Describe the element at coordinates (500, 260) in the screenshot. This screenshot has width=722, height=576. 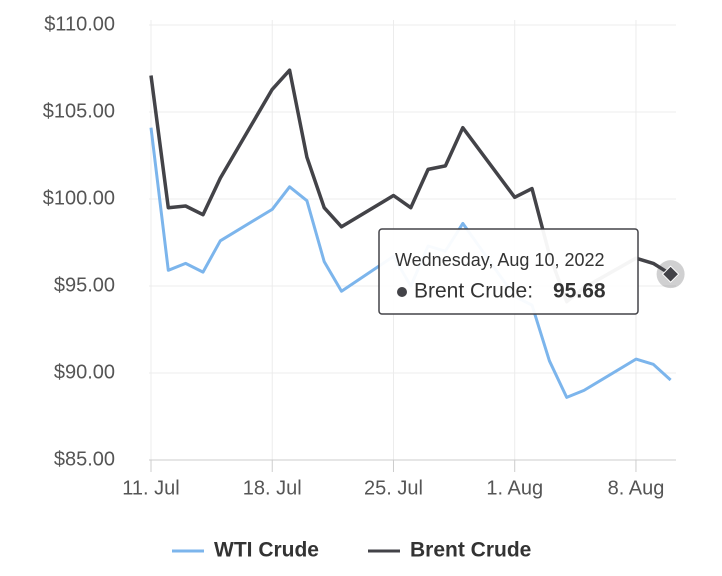
I see `tooltip-header: Wednesday, Aug 10, 2022` at that location.